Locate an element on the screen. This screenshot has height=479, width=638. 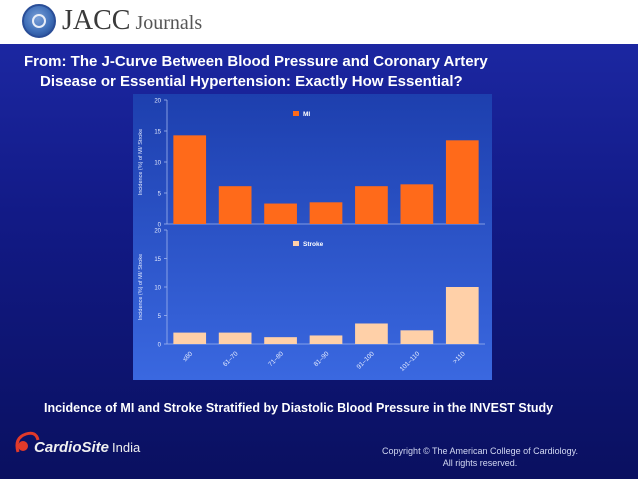
jacc-journals-logo: JACC Journals is located at coordinates (122, 22).